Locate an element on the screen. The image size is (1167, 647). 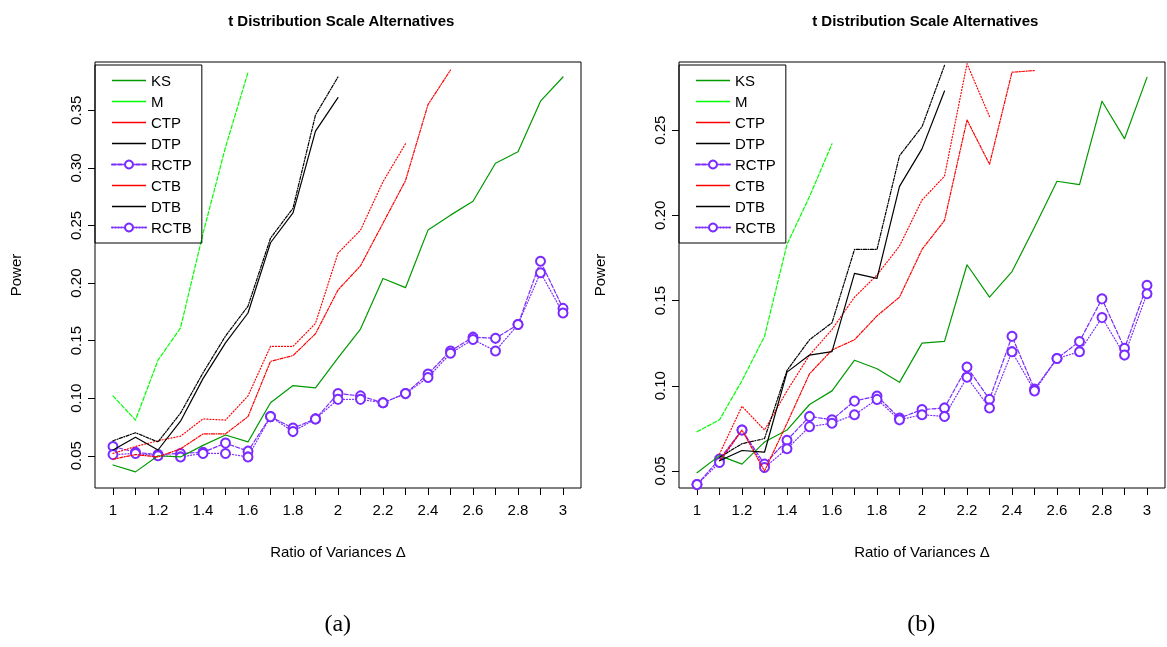
y-tick-label: 0.35 is located at coordinates (75, 110).